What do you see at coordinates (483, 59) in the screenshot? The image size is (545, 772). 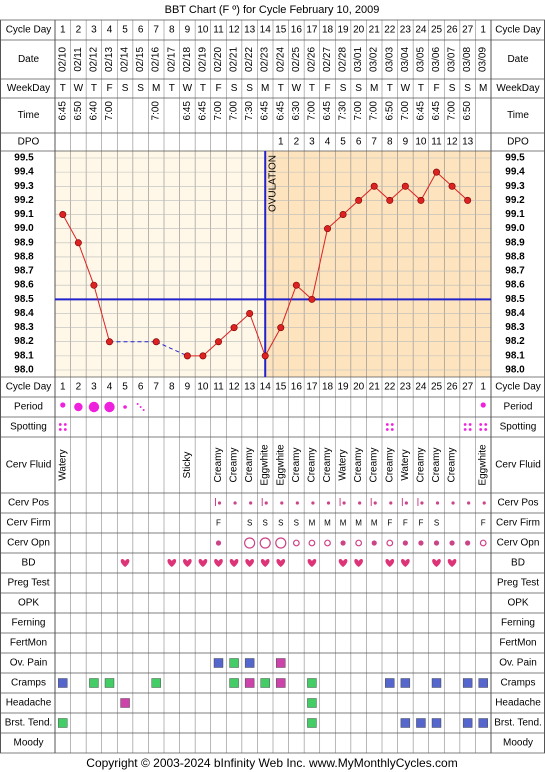 I see `date-label: 03/09` at bounding box center [483, 59].